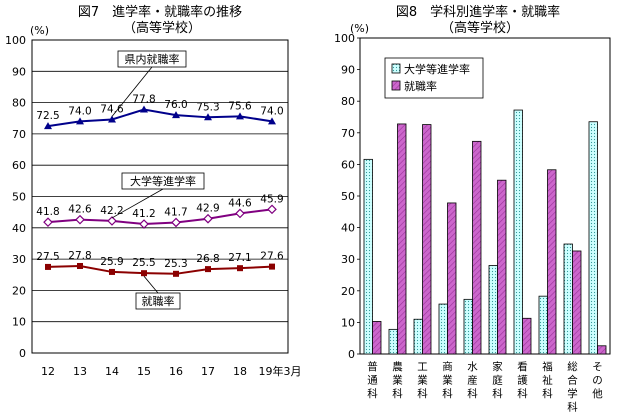 This screenshot has height=416, width=644. What do you see at coordinates (144, 371) in the screenshot?
I see `x-tick-label: 15` at bounding box center [144, 371].